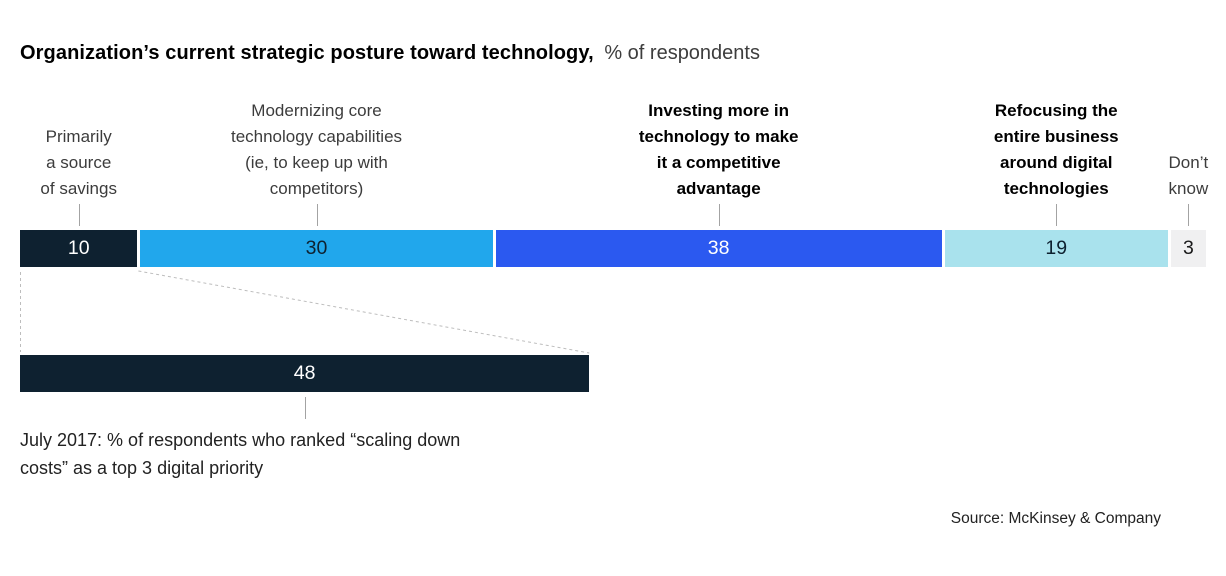 This screenshot has height=576, width=1226. Describe the element at coordinates (78, 162) in the screenshot. I see `category-label: Primarily a source of savings` at that location.